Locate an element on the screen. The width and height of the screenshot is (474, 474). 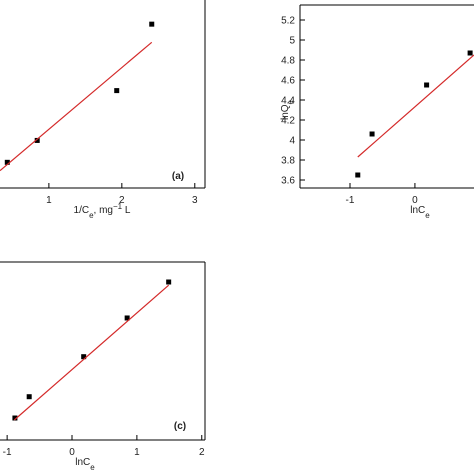
y-tick-label: 4.4 is located at coordinates (288, 101).